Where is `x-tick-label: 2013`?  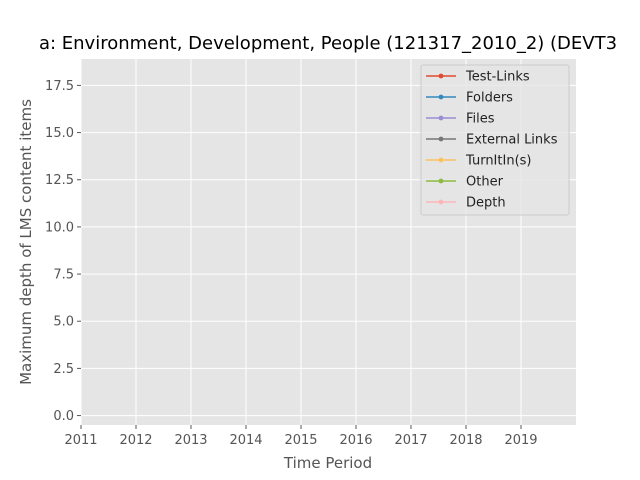 x-tick-label: 2013 is located at coordinates (190, 440).